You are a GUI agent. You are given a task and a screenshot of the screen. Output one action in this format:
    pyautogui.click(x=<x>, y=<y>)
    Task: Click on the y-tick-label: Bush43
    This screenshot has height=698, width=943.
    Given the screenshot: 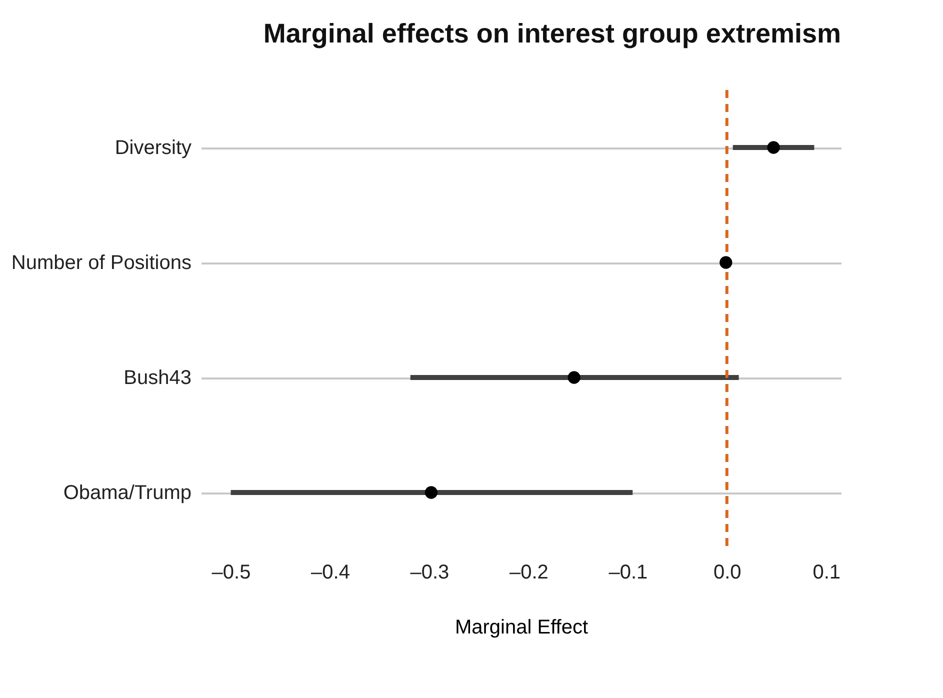 What is the action you would take?
    pyautogui.click(x=158, y=378)
    